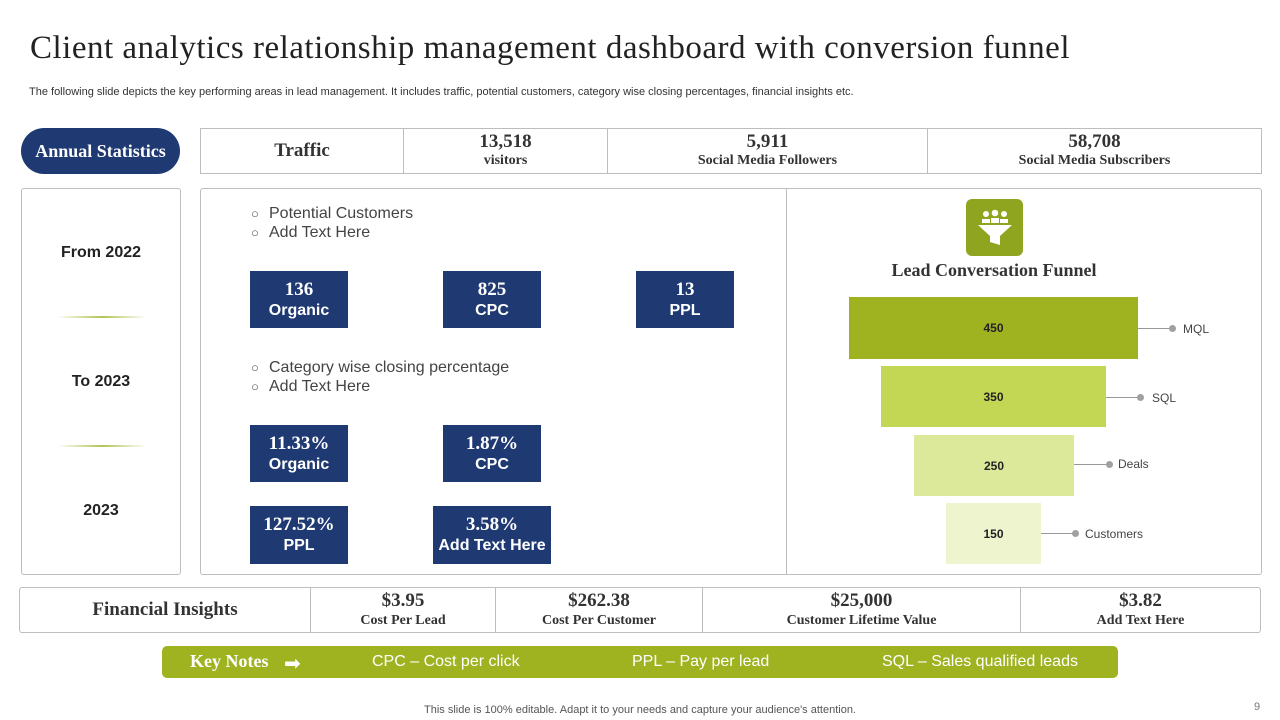 This screenshot has height=720, width=1280. I want to click on box-value: 136, so click(299, 289).